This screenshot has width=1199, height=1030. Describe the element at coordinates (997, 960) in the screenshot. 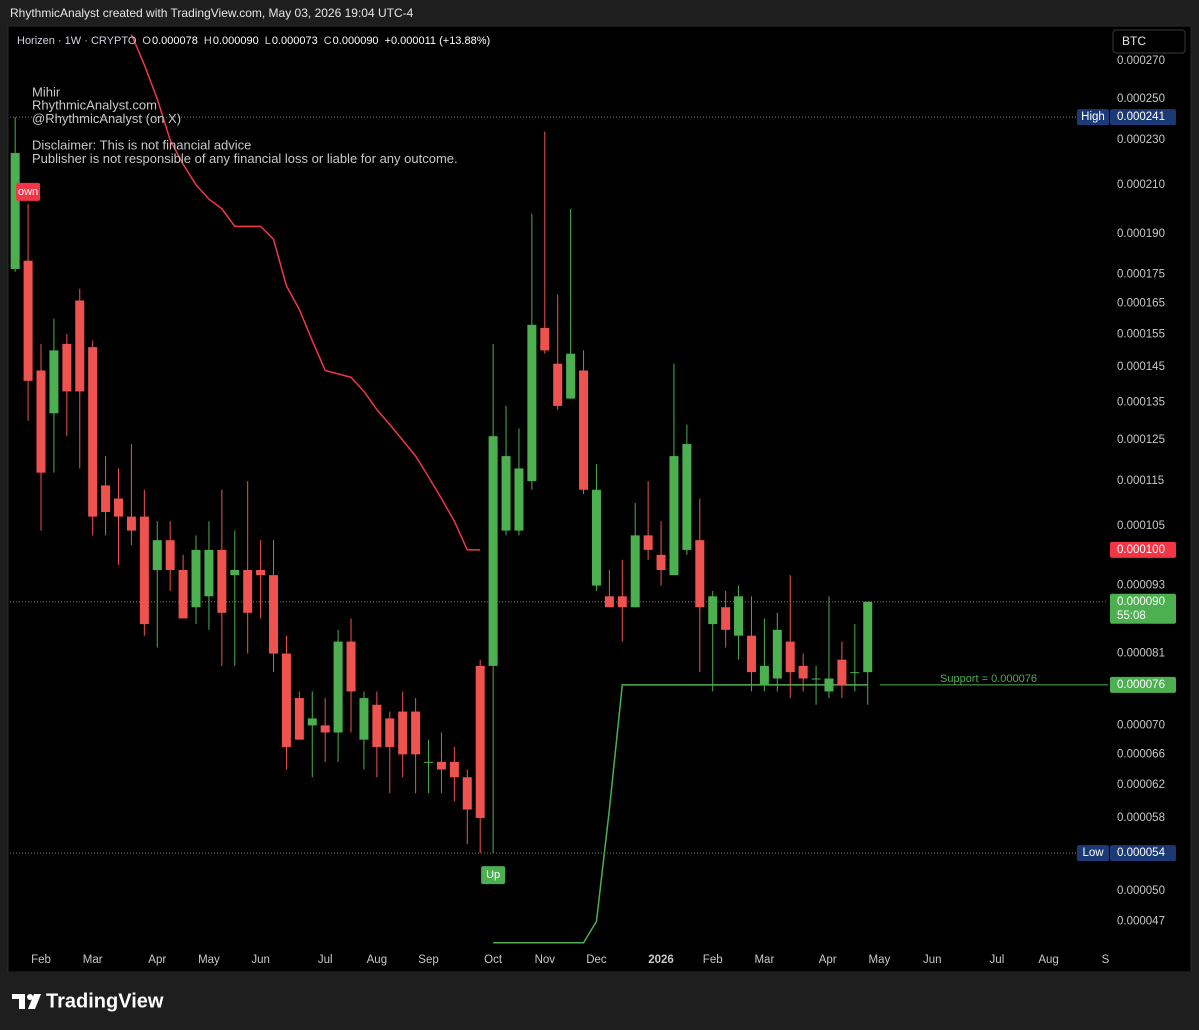

I see `x-tick-label: Jul` at that location.